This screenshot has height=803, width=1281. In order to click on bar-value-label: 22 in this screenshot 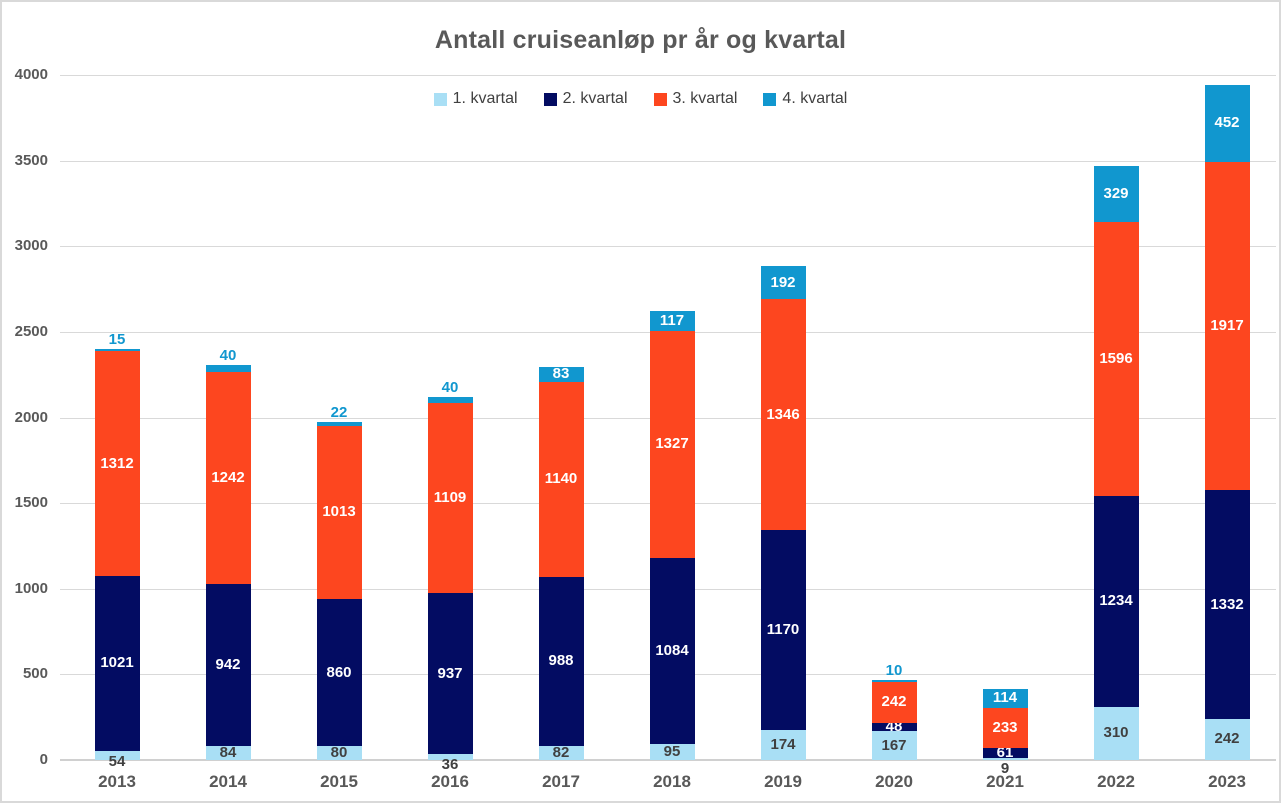, I will do `click(339, 412)`.